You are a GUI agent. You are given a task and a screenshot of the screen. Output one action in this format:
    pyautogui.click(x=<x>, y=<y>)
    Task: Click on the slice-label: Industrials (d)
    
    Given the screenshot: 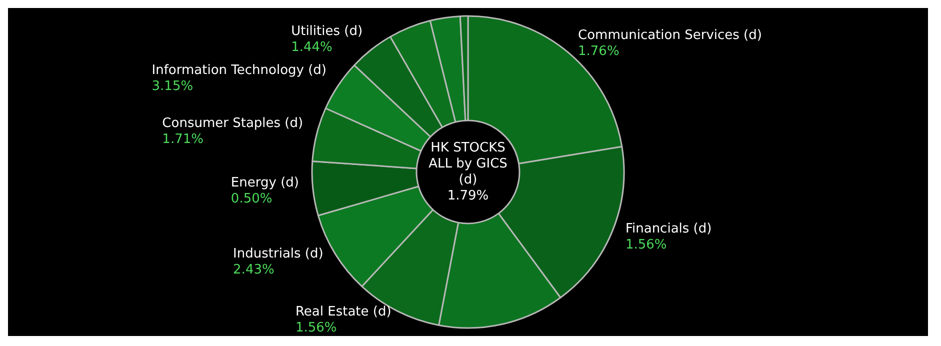 What is the action you would take?
    pyautogui.click(x=278, y=254)
    